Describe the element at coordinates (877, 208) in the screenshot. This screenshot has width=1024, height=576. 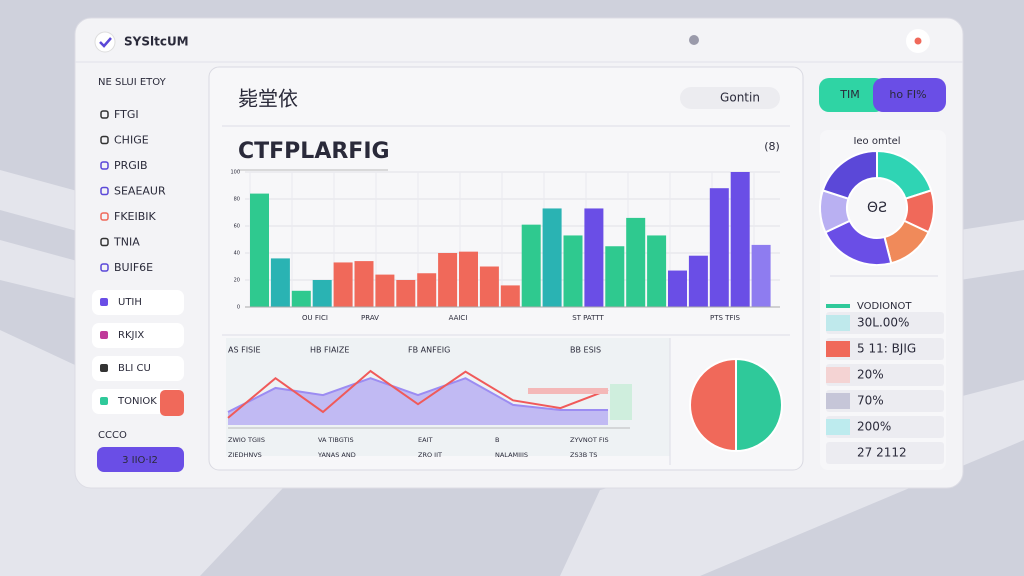
I see `donut-center: ΘƧ` at that location.